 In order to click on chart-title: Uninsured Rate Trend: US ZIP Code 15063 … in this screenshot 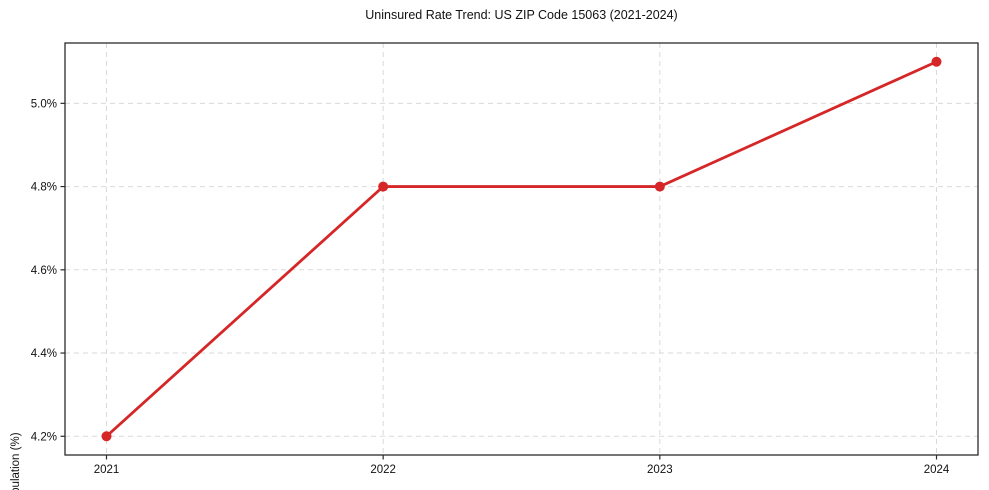, I will do `click(521, 15)`.